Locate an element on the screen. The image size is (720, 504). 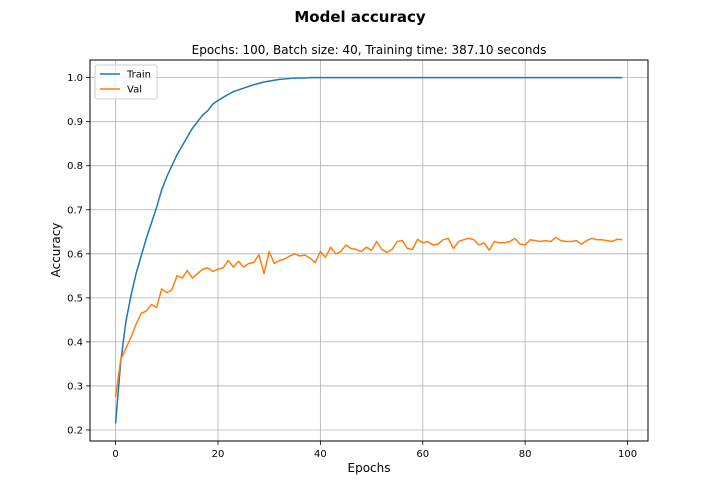
x-axis-label: Epochs is located at coordinates (369, 468).